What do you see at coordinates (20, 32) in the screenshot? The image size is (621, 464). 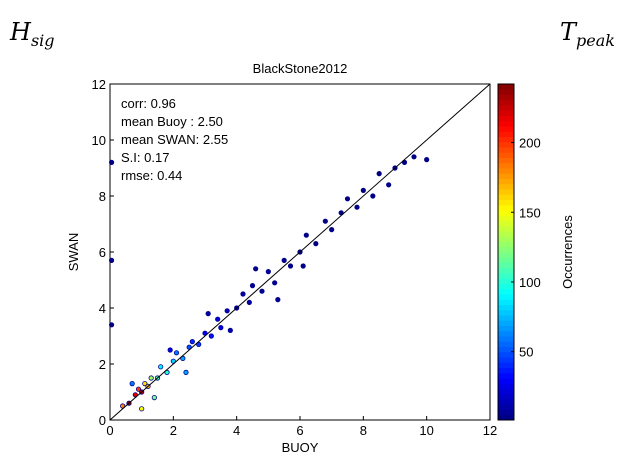 I see `symbol: H` at bounding box center [20, 32].